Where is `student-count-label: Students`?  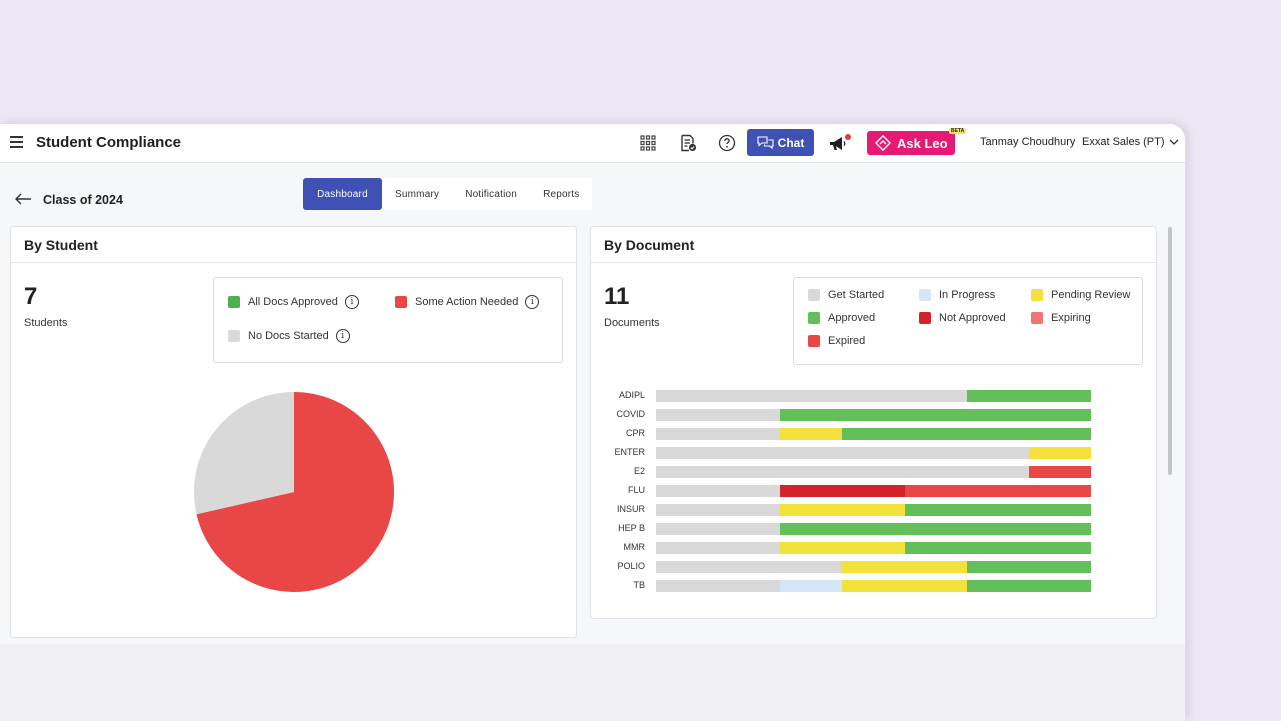
student-count-label: Students is located at coordinates (46, 323).